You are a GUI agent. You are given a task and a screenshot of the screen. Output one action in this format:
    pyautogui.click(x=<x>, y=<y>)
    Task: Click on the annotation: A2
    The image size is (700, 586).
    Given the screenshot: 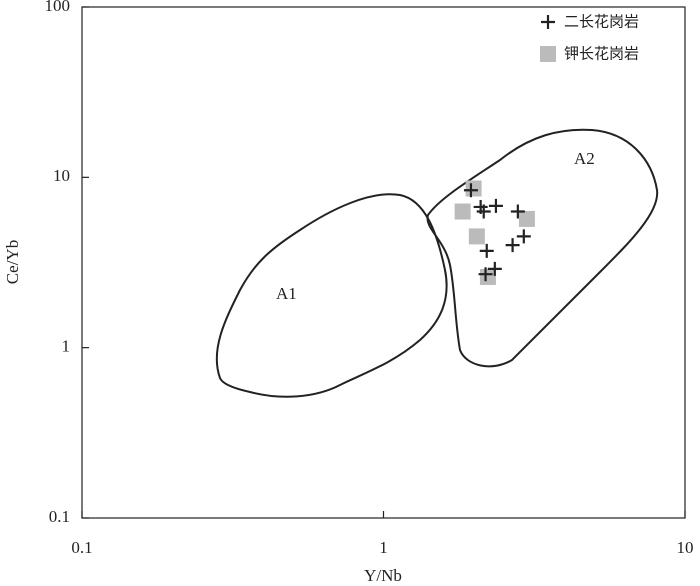 What is the action you would take?
    pyautogui.click(x=584, y=158)
    